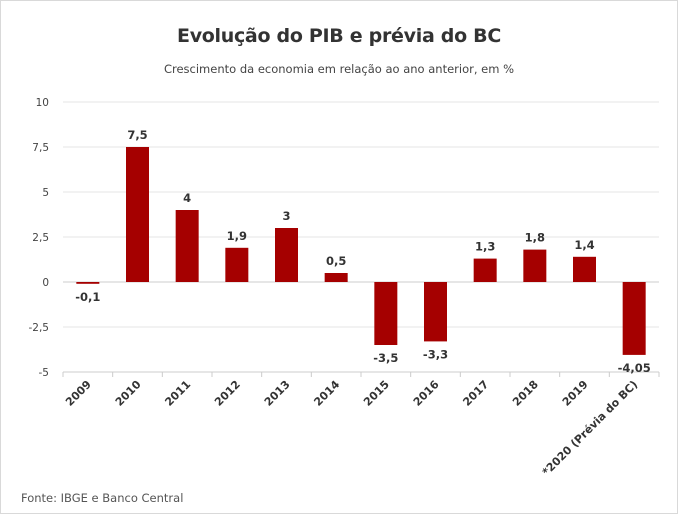 Image resolution: width=678 pixels, height=514 pixels. What do you see at coordinates (385, 358) in the screenshot?
I see `data-label: -3,5` at bounding box center [385, 358].